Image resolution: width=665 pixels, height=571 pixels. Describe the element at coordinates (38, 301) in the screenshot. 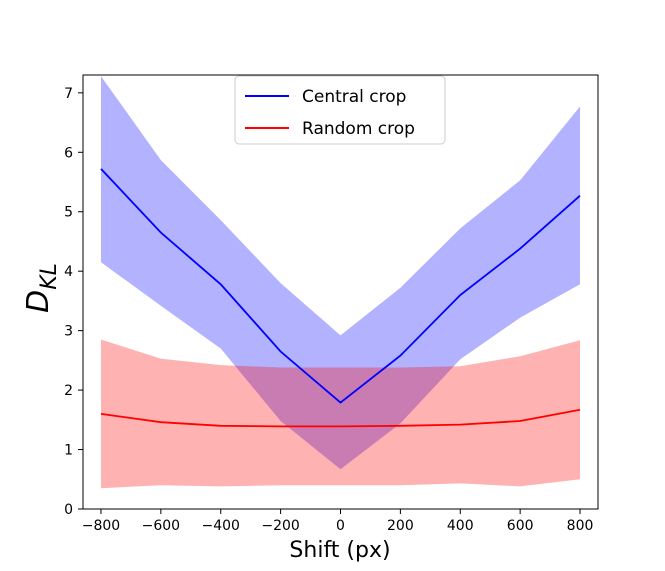

I see `y-axis-title-main: D` at that location.